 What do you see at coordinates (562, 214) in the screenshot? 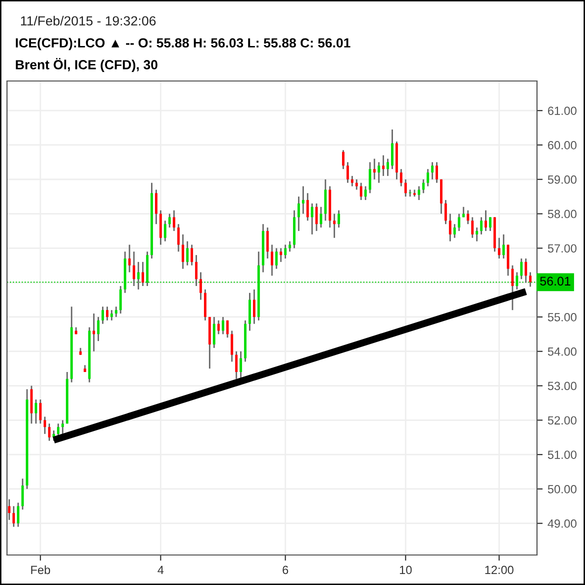
I see `y-tick-label: 58.00` at bounding box center [562, 214].